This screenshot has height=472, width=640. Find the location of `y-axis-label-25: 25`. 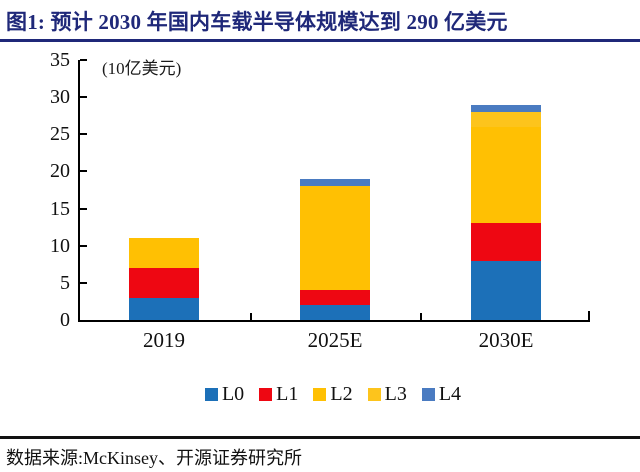

y-axis-label-25: 25 is located at coordinates (60, 134).